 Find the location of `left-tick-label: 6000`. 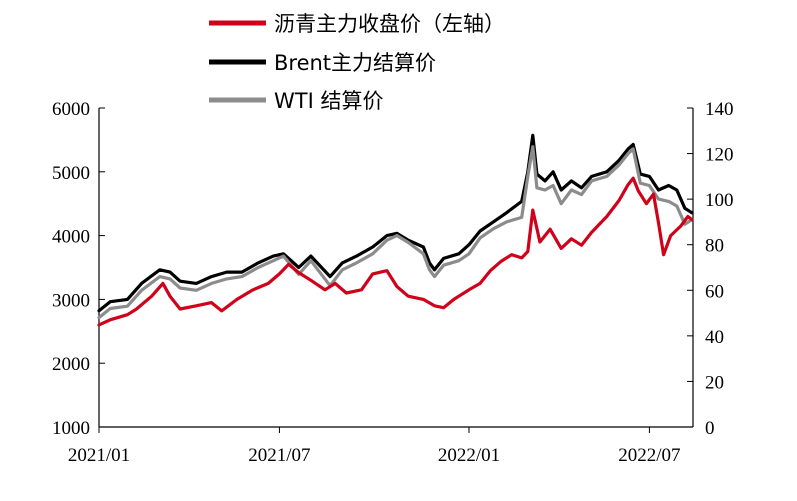

left-tick-label: 6000 is located at coordinates (71, 109).